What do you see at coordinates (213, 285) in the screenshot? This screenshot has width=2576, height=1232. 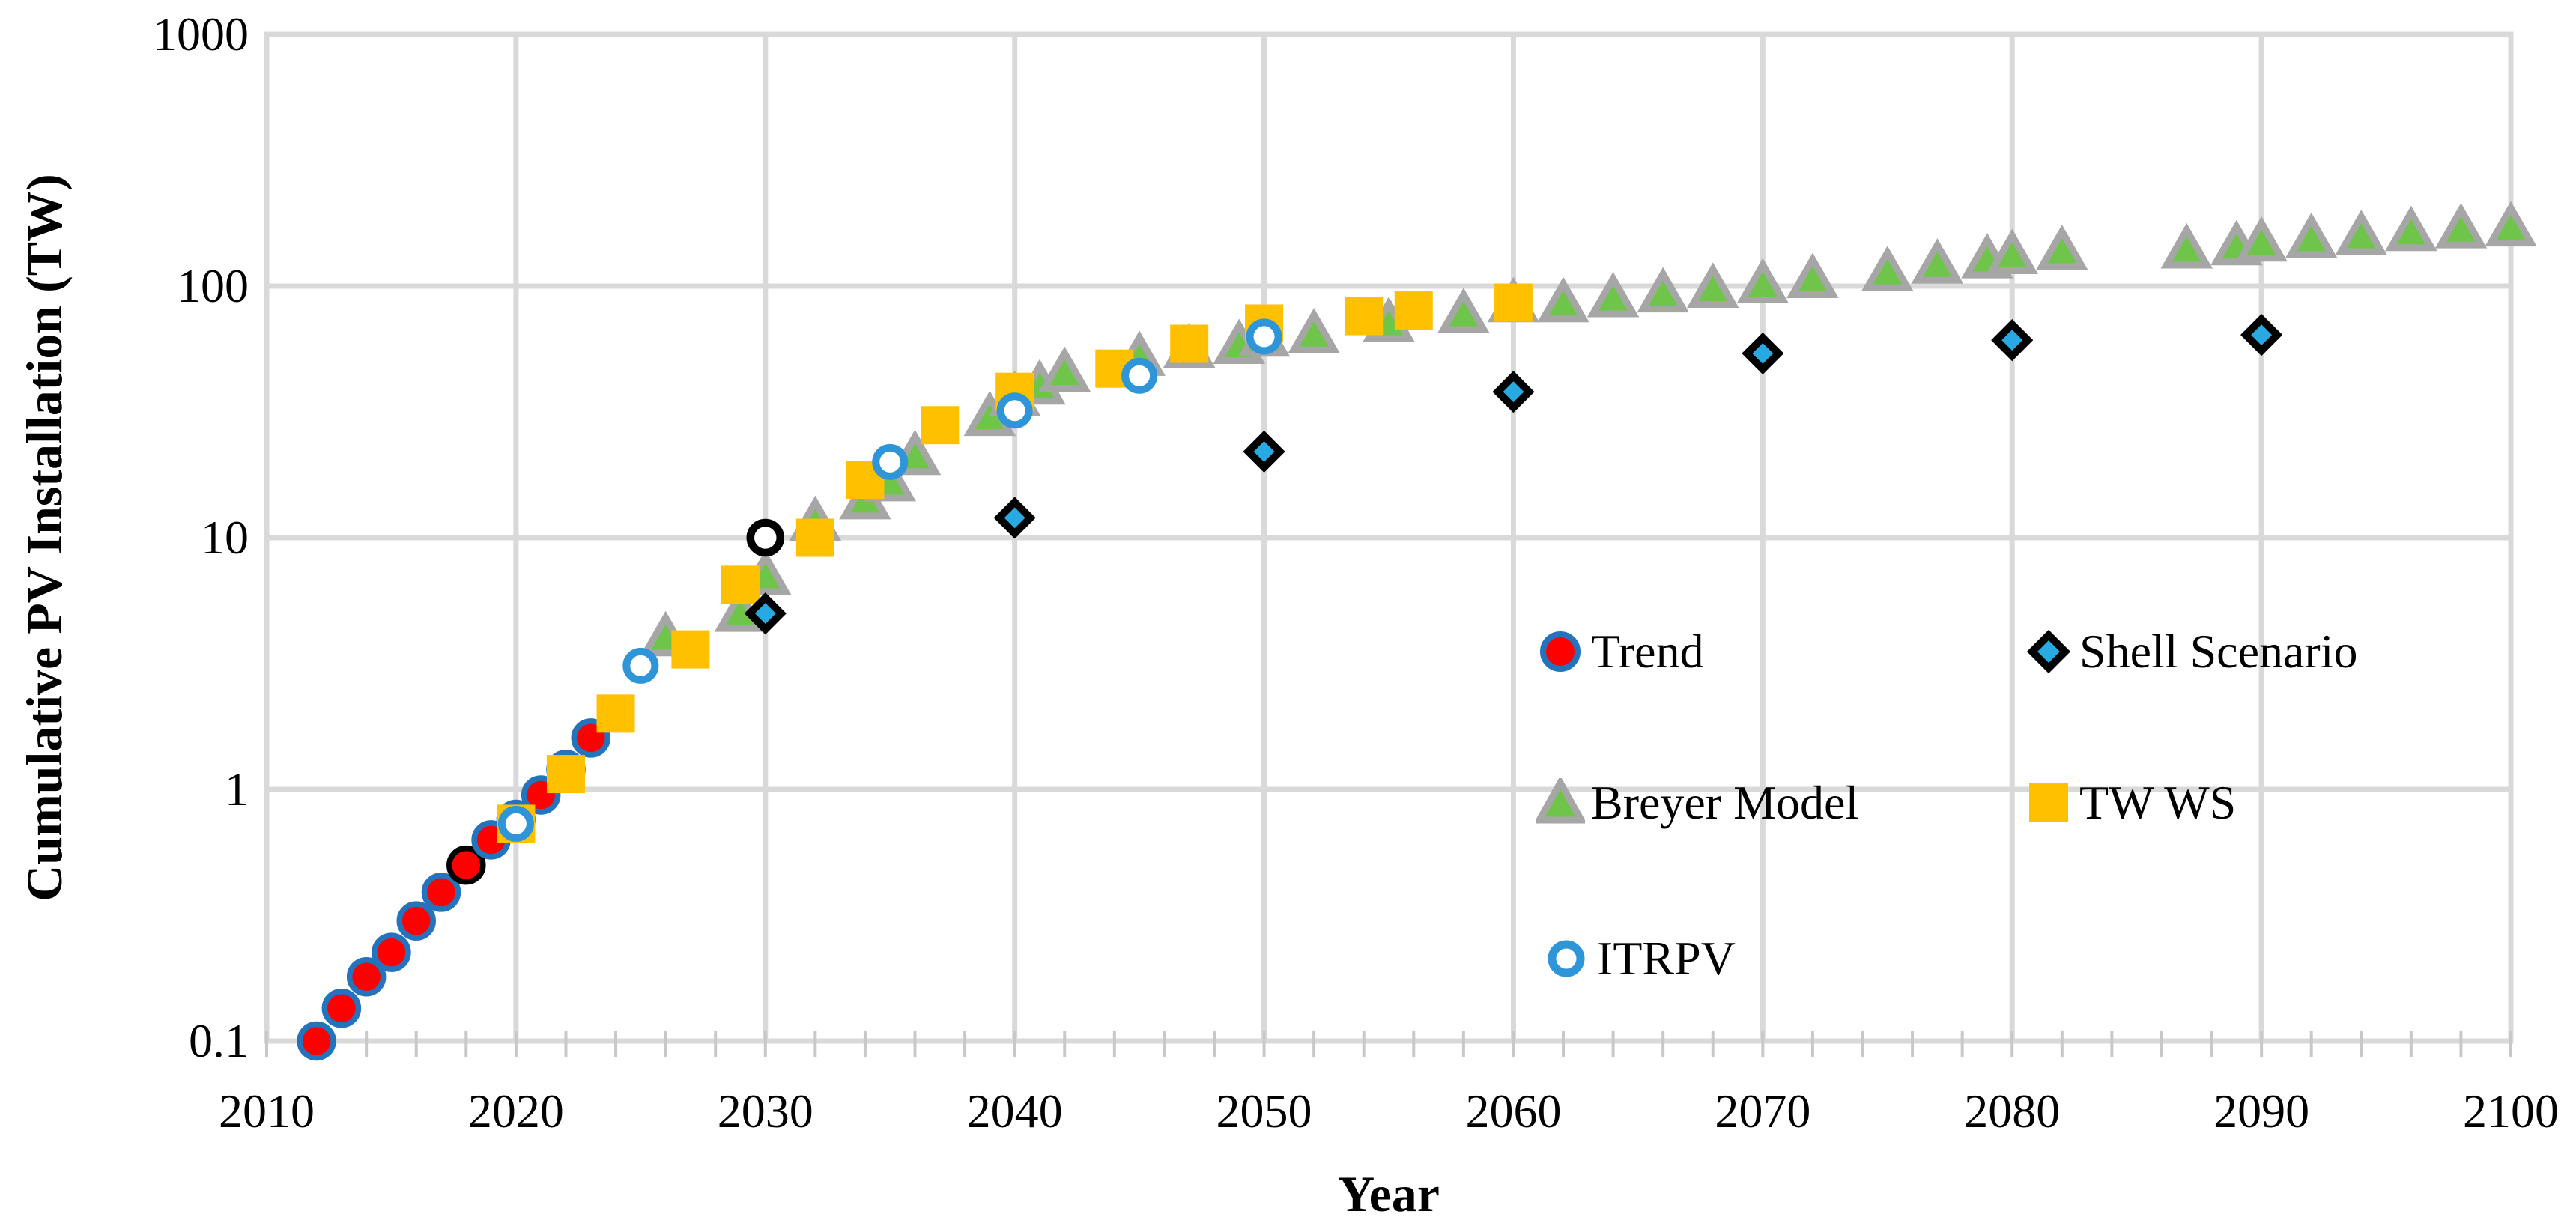 I see `y-tick-label: 100` at bounding box center [213, 285].